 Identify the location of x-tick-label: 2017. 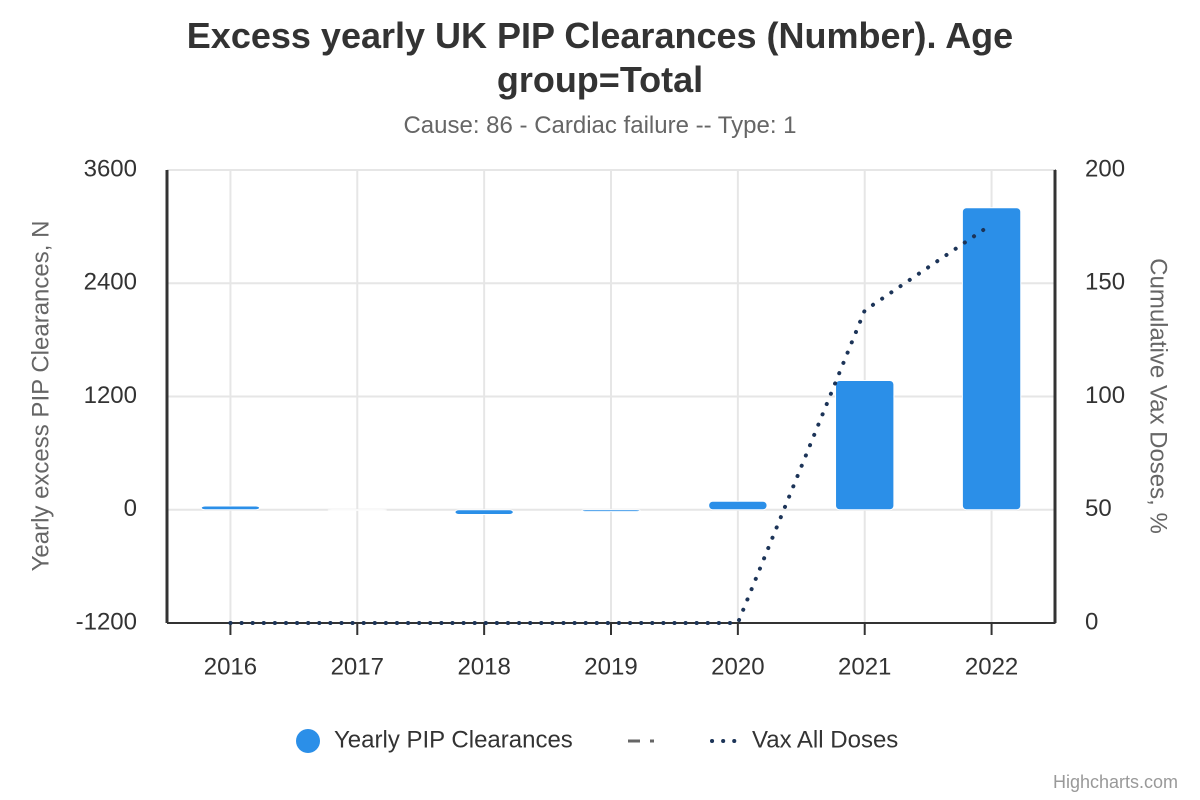
(357, 666).